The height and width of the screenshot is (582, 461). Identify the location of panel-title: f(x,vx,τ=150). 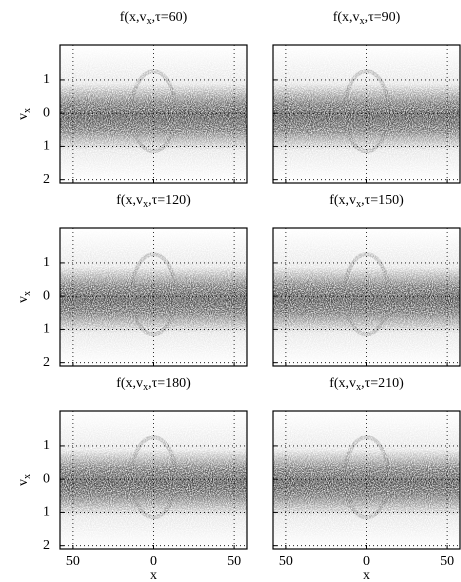
(366, 201).